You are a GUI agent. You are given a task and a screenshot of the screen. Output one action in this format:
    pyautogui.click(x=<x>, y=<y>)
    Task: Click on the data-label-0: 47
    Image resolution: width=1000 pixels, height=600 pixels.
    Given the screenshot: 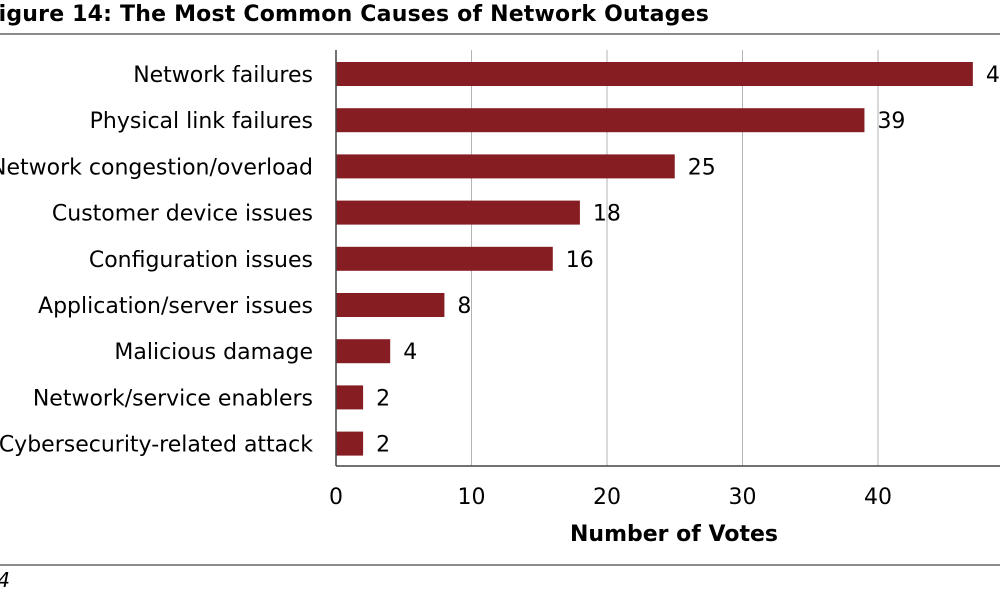 What is the action you would take?
    pyautogui.click(x=993, y=75)
    